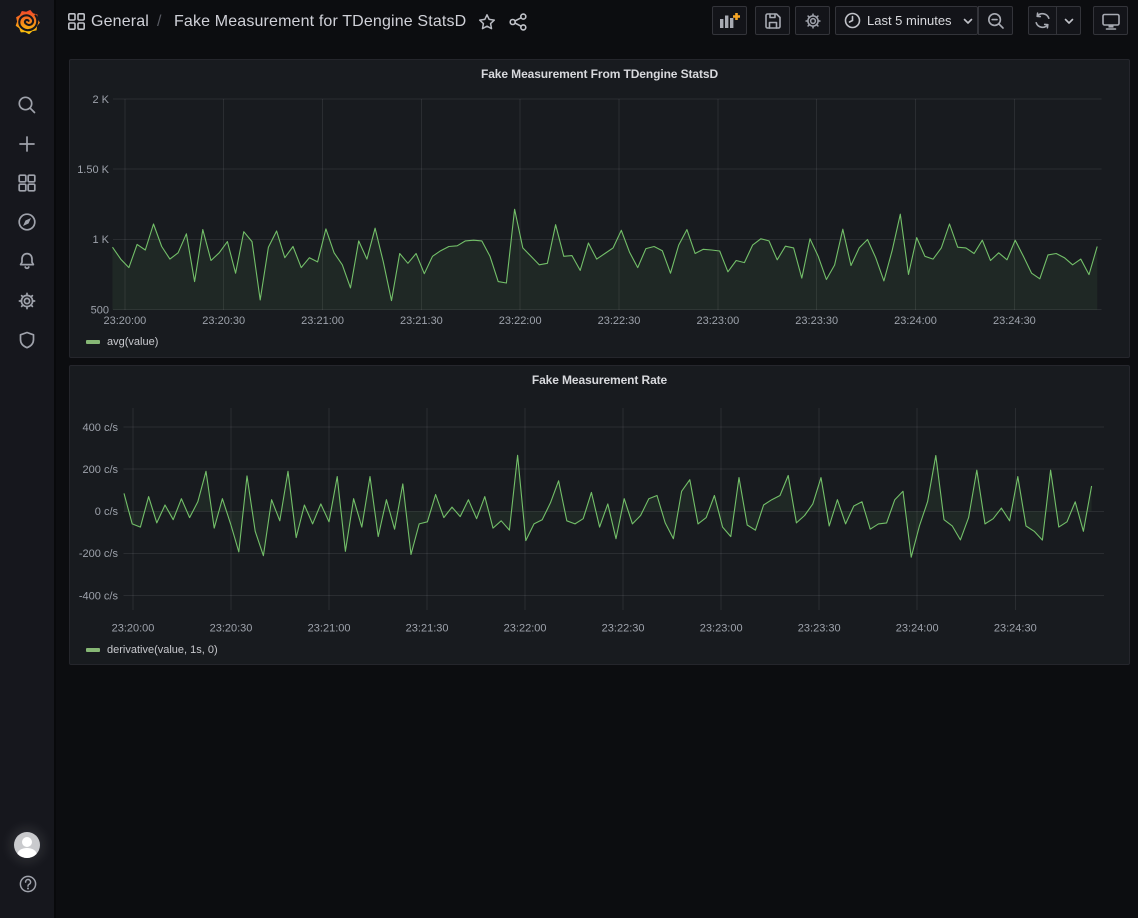  What do you see at coordinates (101, 428) in the screenshot?
I see `svg-text: 400 c/s` at bounding box center [101, 428].